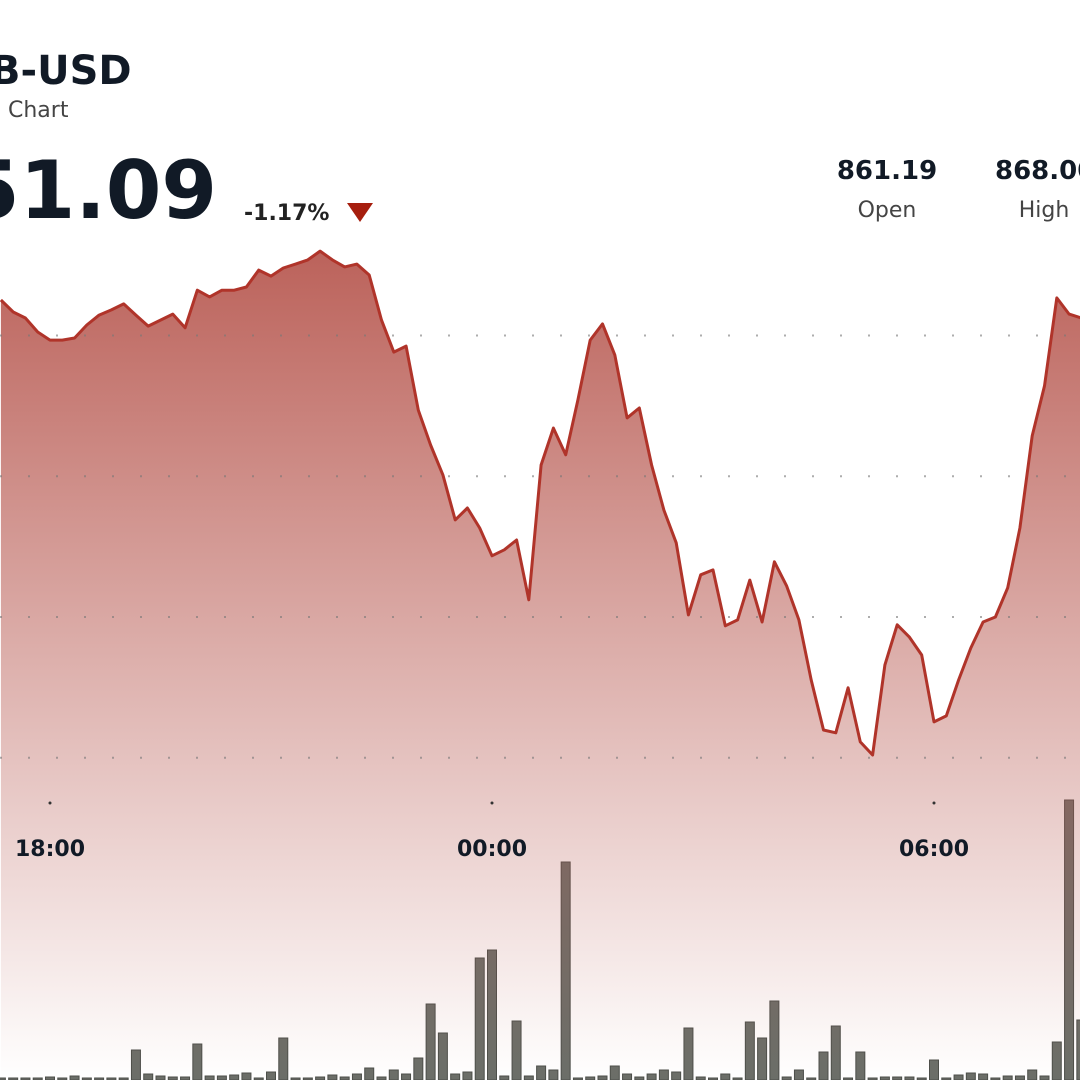  What do you see at coordinates (492, 849) in the screenshot?
I see `x-tick-label: 00:00` at bounding box center [492, 849].